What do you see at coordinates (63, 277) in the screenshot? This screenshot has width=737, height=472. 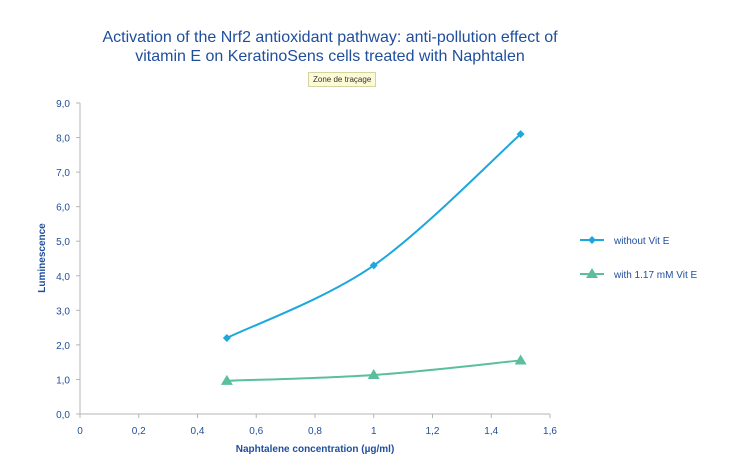 I see `y-tick-label: 4,0` at bounding box center [63, 277].